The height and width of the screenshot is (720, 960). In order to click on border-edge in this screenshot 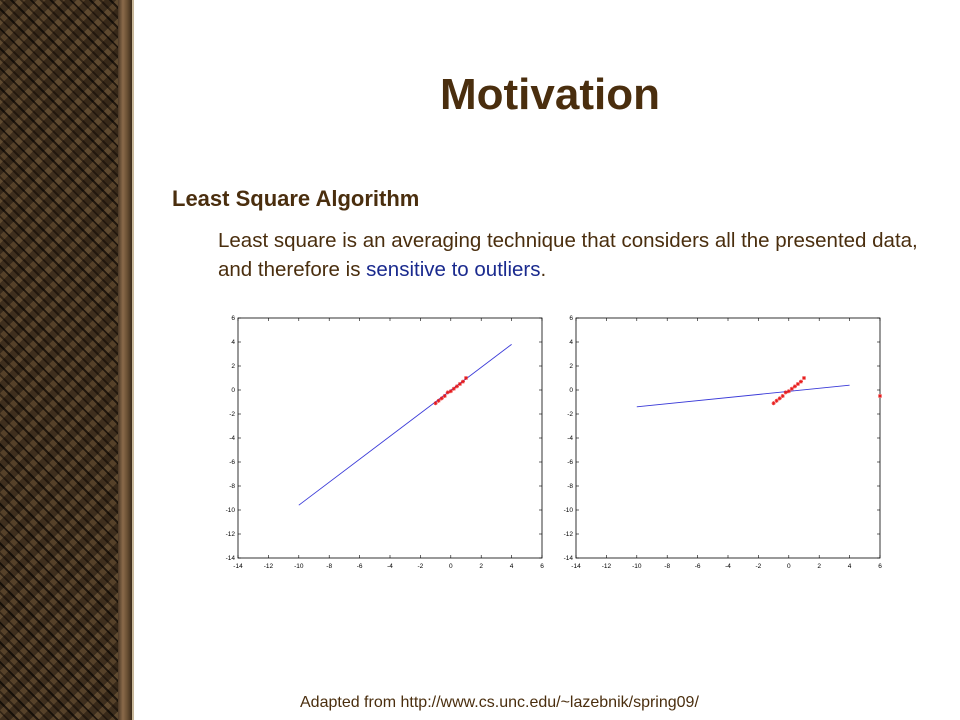, I will do `click(133, 360)`.